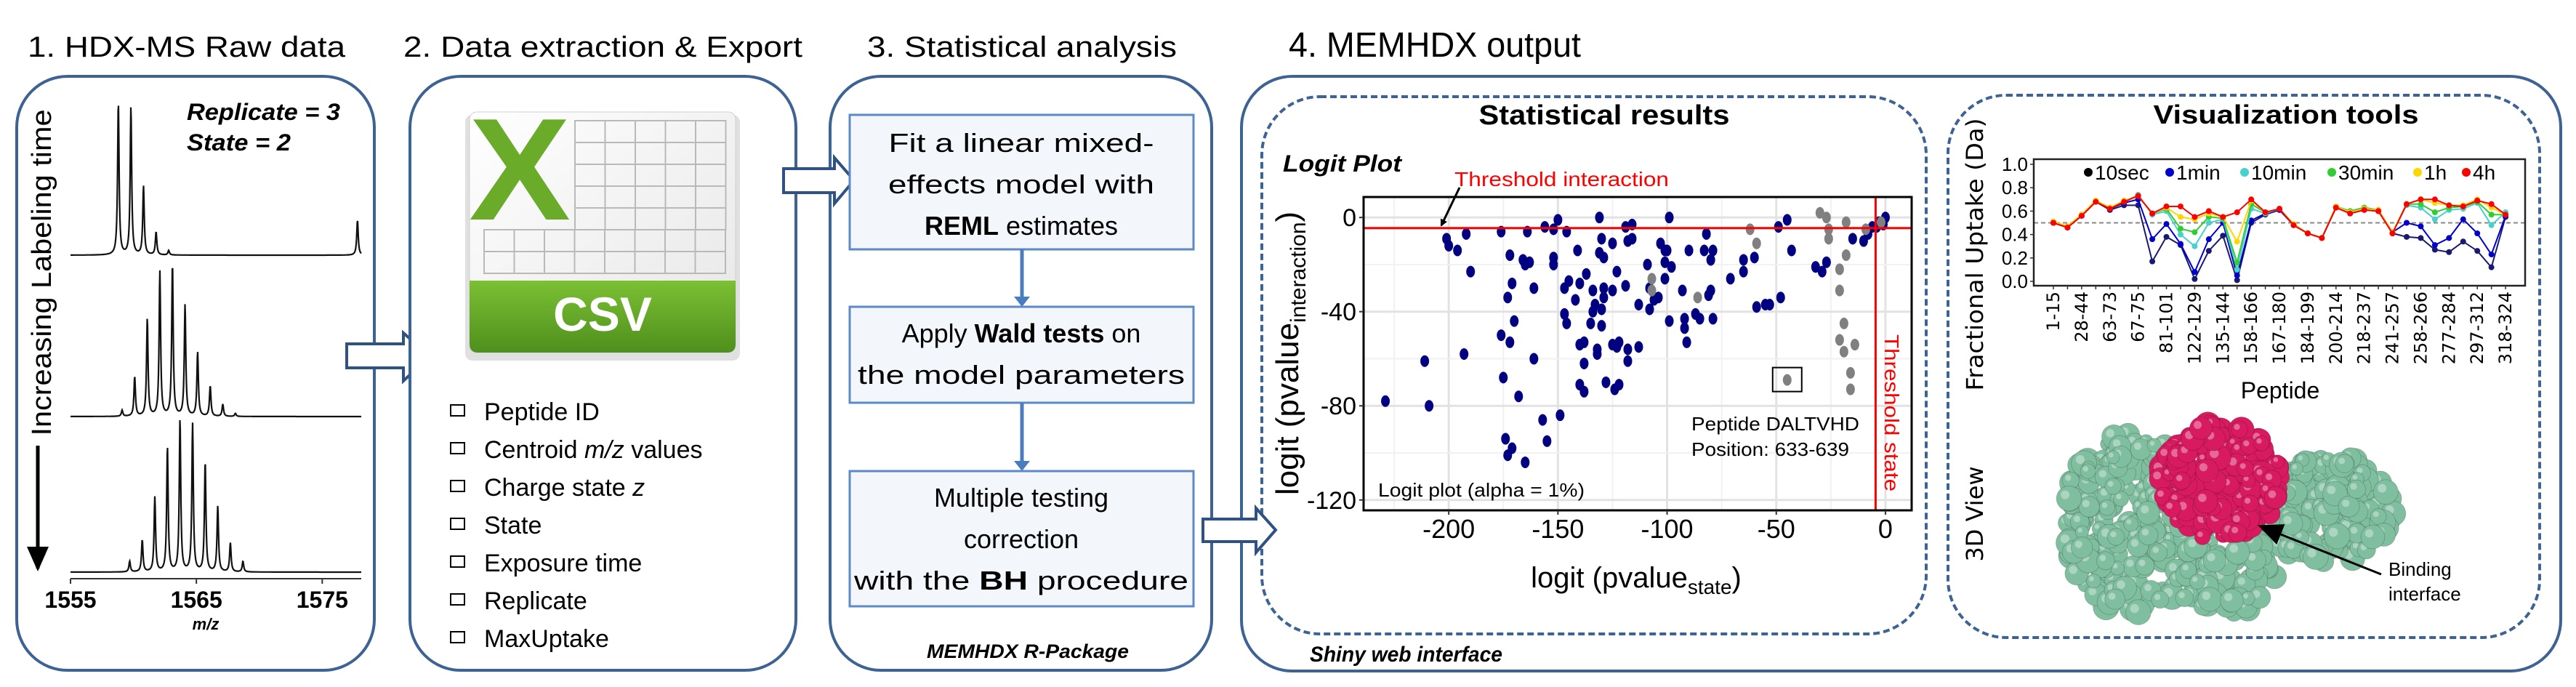 Image resolution: width=2576 pixels, height=687 pixels. I want to click on svg-text: Peptide ID, so click(542, 412).